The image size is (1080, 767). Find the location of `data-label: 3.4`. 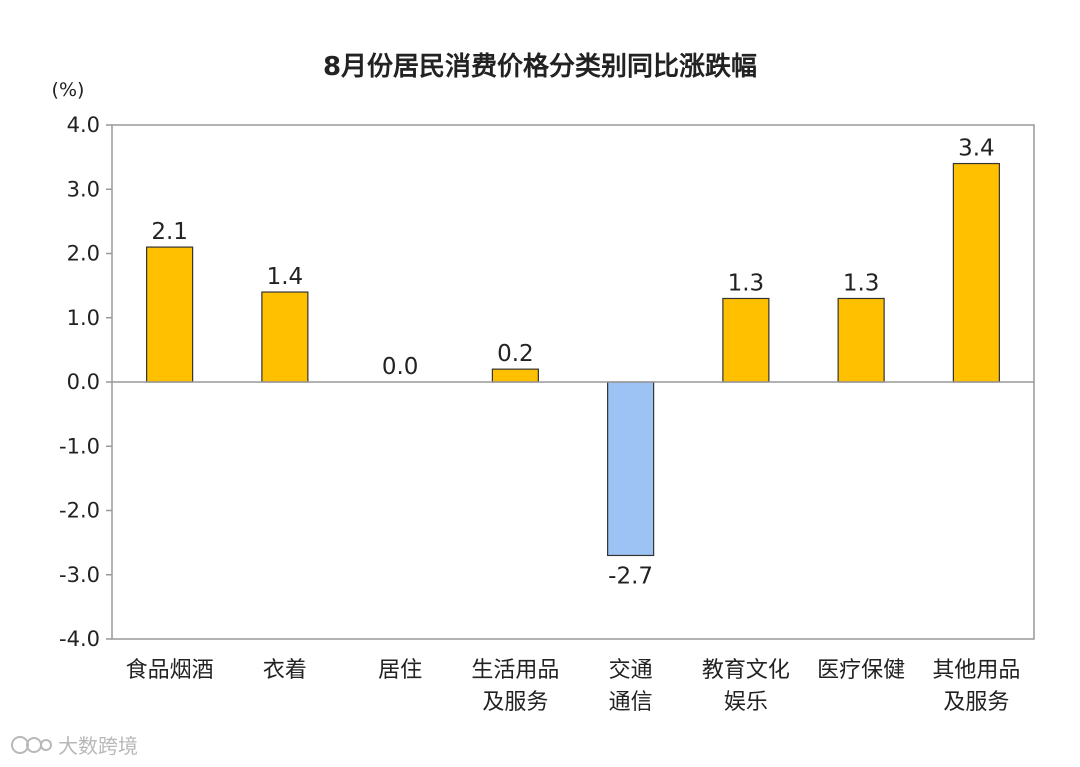

data-label: 3.4 is located at coordinates (976, 149).